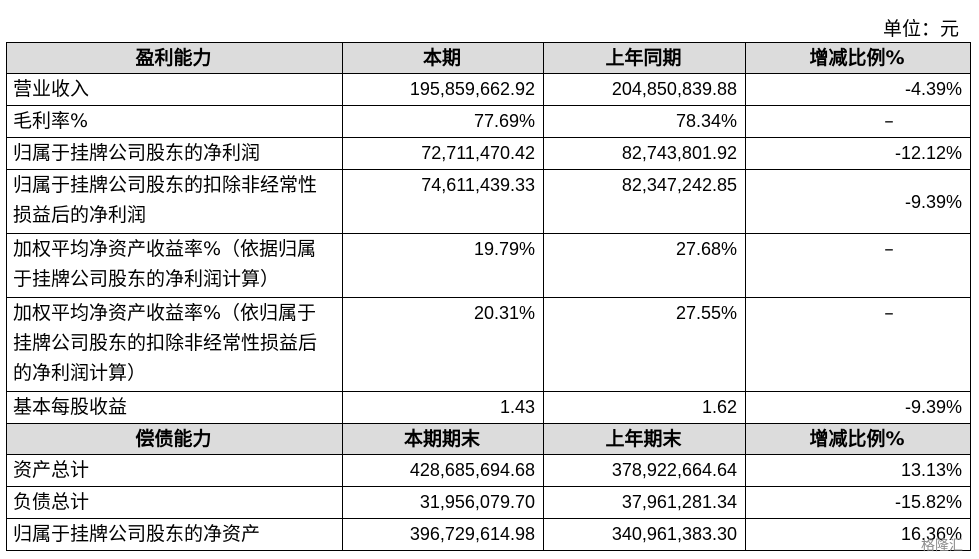 The width and height of the screenshot is (979, 559). Describe the element at coordinates (443, 121) in the screenshot. I see `current-value: 77.69%` at that location.